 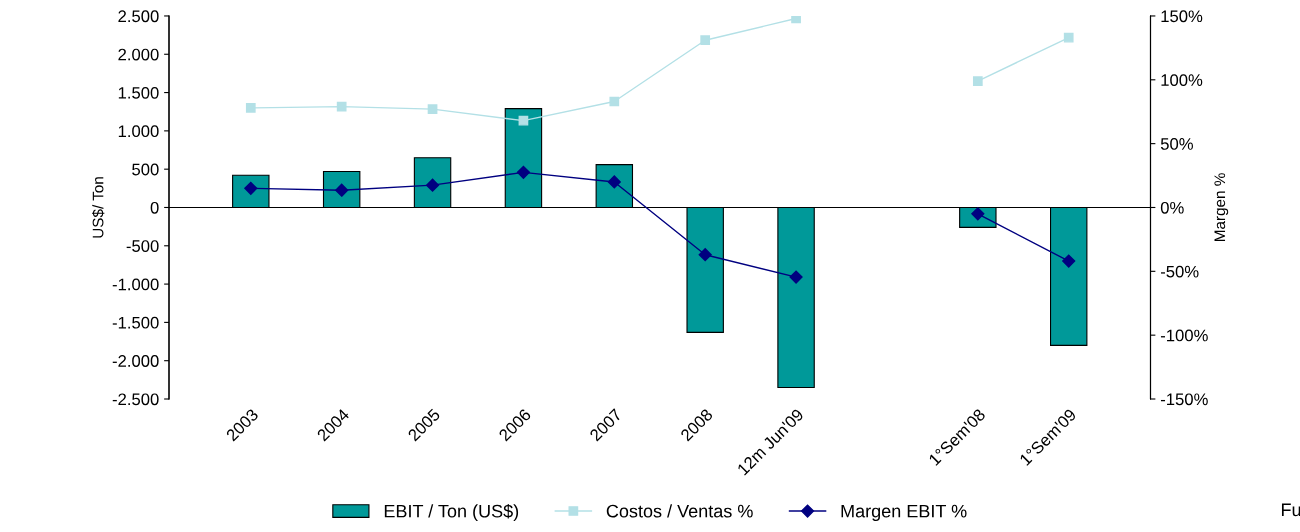 I want to click on y-tick-label: -1.000, so click(x=135, y=284).